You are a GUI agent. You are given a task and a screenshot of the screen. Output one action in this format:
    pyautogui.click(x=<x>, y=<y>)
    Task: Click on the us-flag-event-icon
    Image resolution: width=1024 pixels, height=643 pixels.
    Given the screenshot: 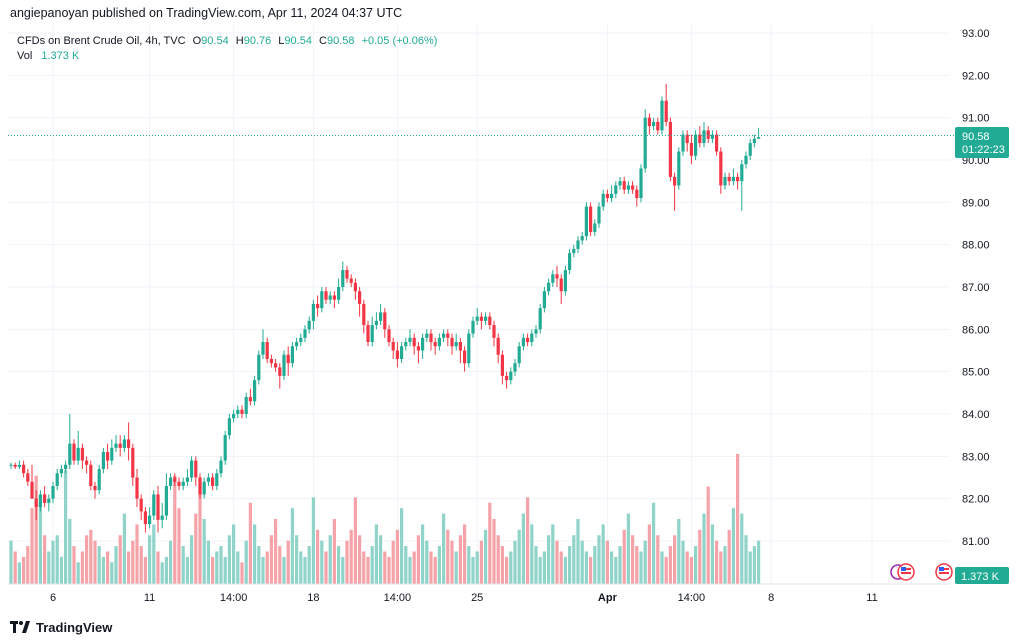 What is the action you would take?
    pyautogui.click(x=944, y=572)
    